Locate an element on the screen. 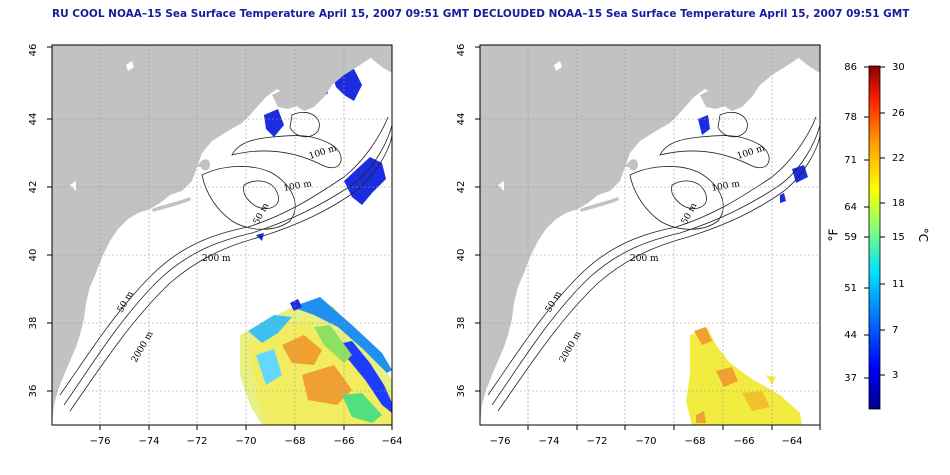  svg-text: 30 is located at coordinates (898, 67).